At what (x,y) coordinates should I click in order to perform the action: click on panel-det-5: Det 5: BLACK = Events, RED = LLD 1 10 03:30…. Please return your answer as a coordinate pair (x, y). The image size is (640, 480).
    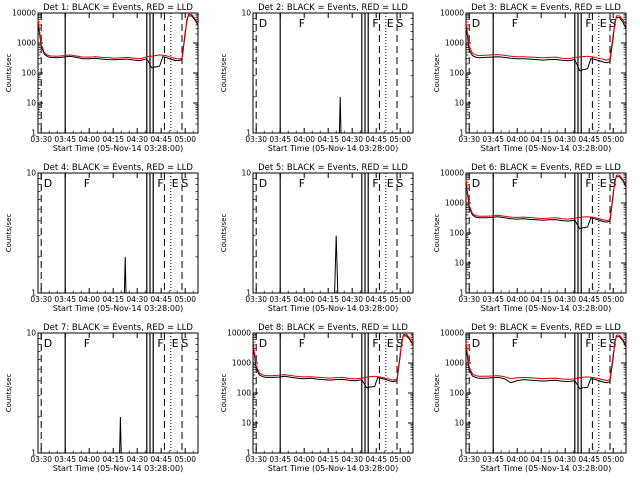
    Looking at the image, I should click on (317, 238).